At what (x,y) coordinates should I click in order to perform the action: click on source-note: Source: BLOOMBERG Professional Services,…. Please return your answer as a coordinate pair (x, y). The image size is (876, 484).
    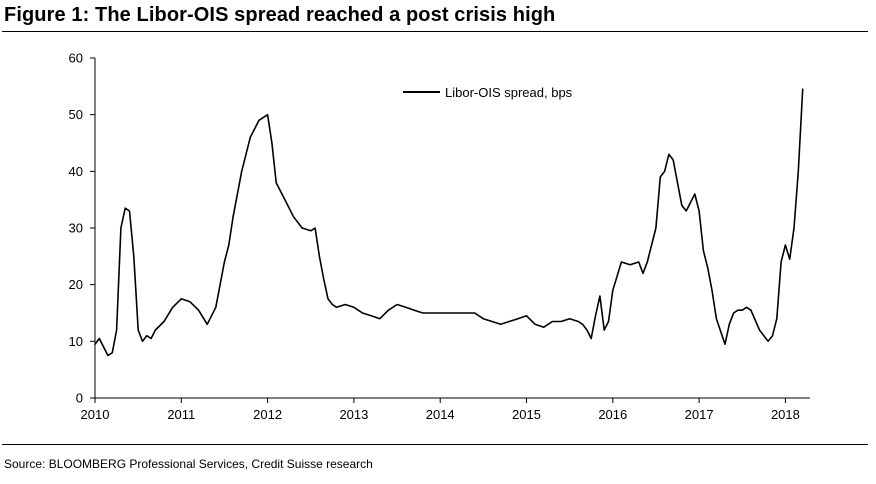
    Looking at the image, I should click on (188, 464).